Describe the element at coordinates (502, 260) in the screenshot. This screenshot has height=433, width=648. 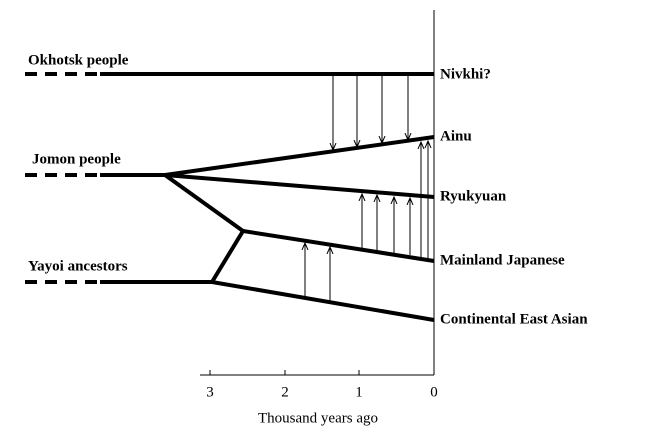
I see `population-label: Mainland Japanese` at that location.